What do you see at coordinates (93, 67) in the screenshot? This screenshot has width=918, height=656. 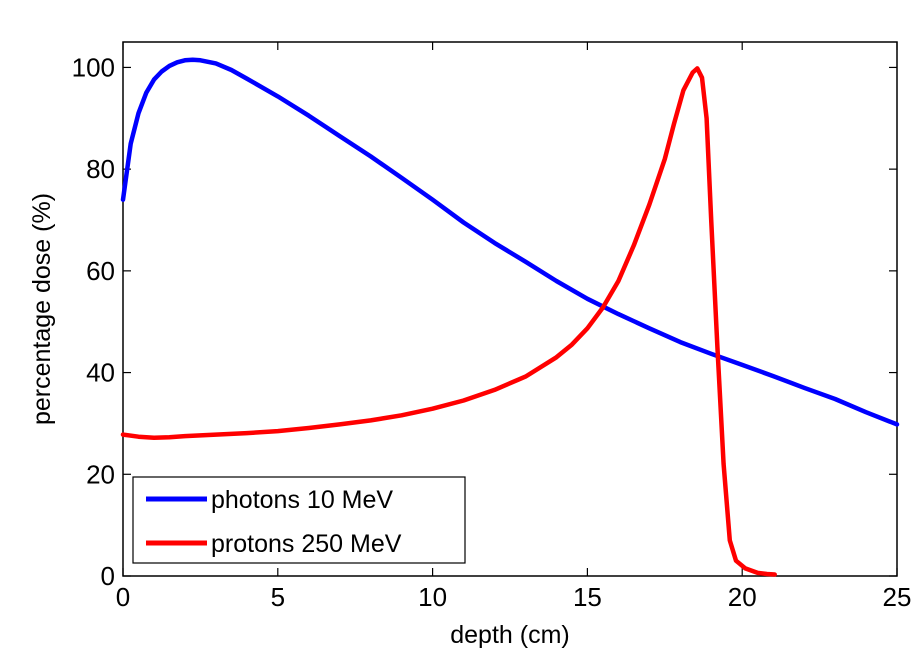 I see `y-tick-label: 100` at bounding box center [93, 67].